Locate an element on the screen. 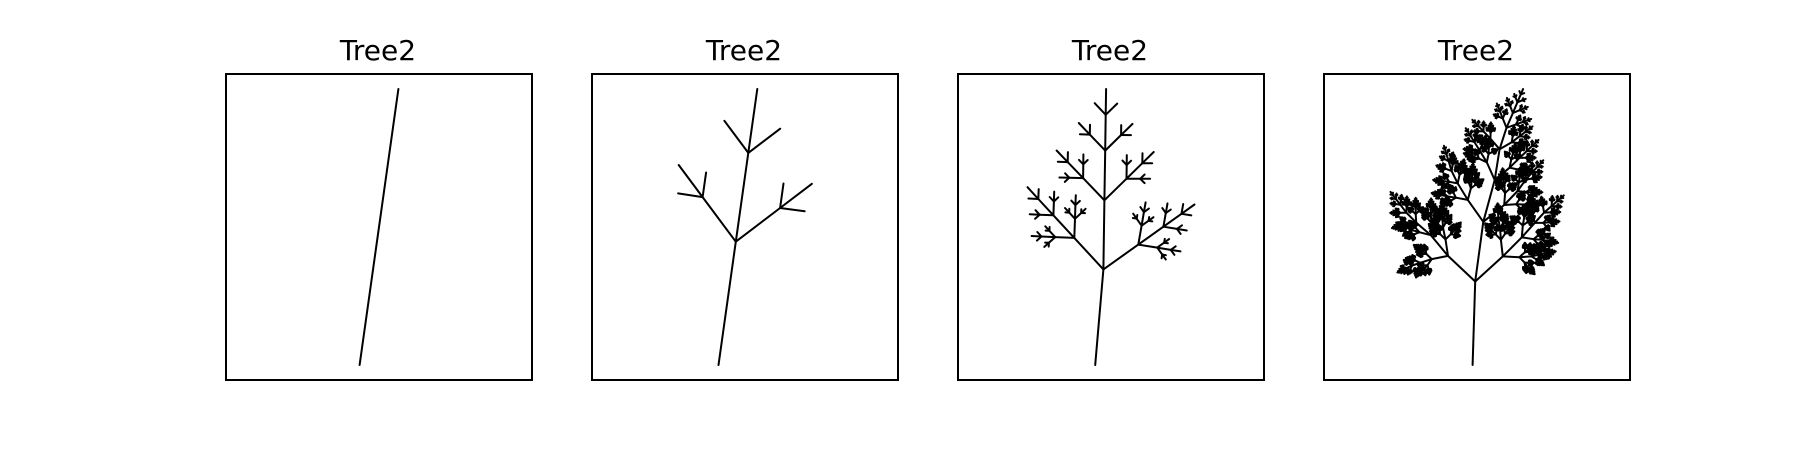  tree-panel-4: Tree2 is located at coordinates (1477, 209).